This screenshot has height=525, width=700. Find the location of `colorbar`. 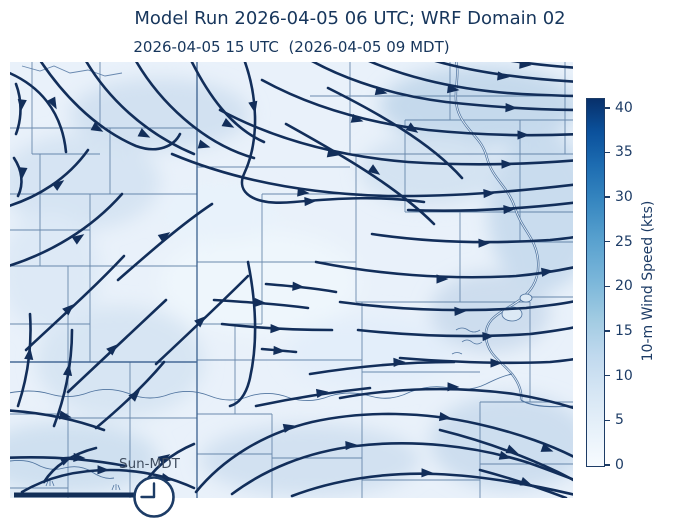

colorbar is located at coordinates (595, 282).